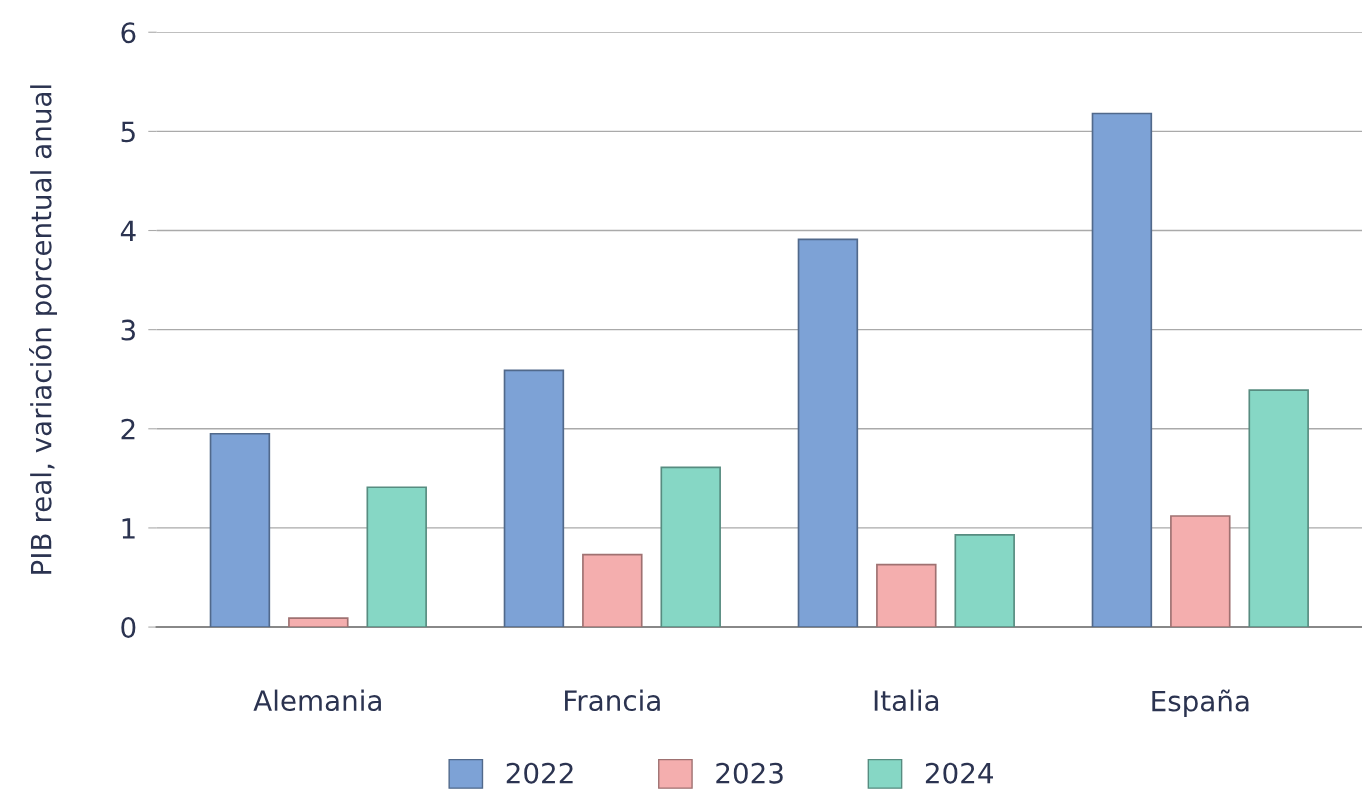  What do you see at coordinates (959, 773) in the screenshot?
I see `legend-label: 2024` at bounding box center [959, 773].